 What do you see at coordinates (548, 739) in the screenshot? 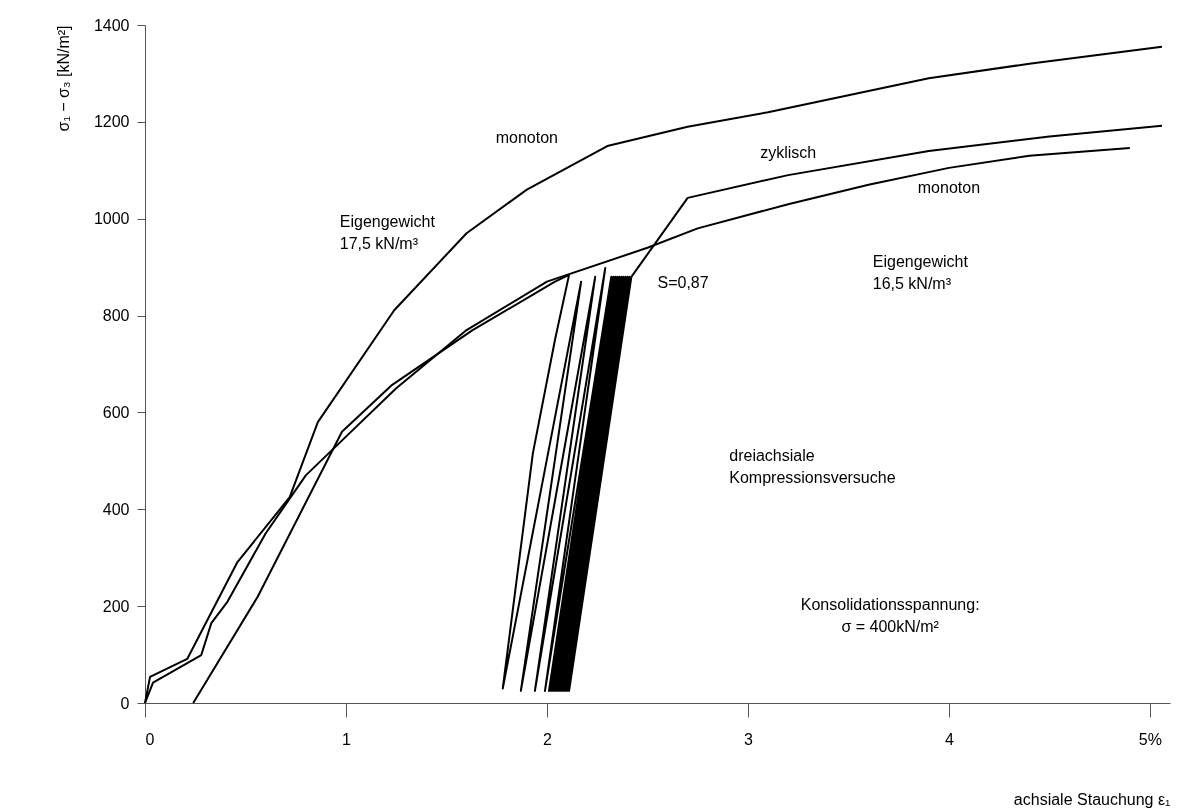
I see `x-tick-label: 2` at bounding box center [548, 739].